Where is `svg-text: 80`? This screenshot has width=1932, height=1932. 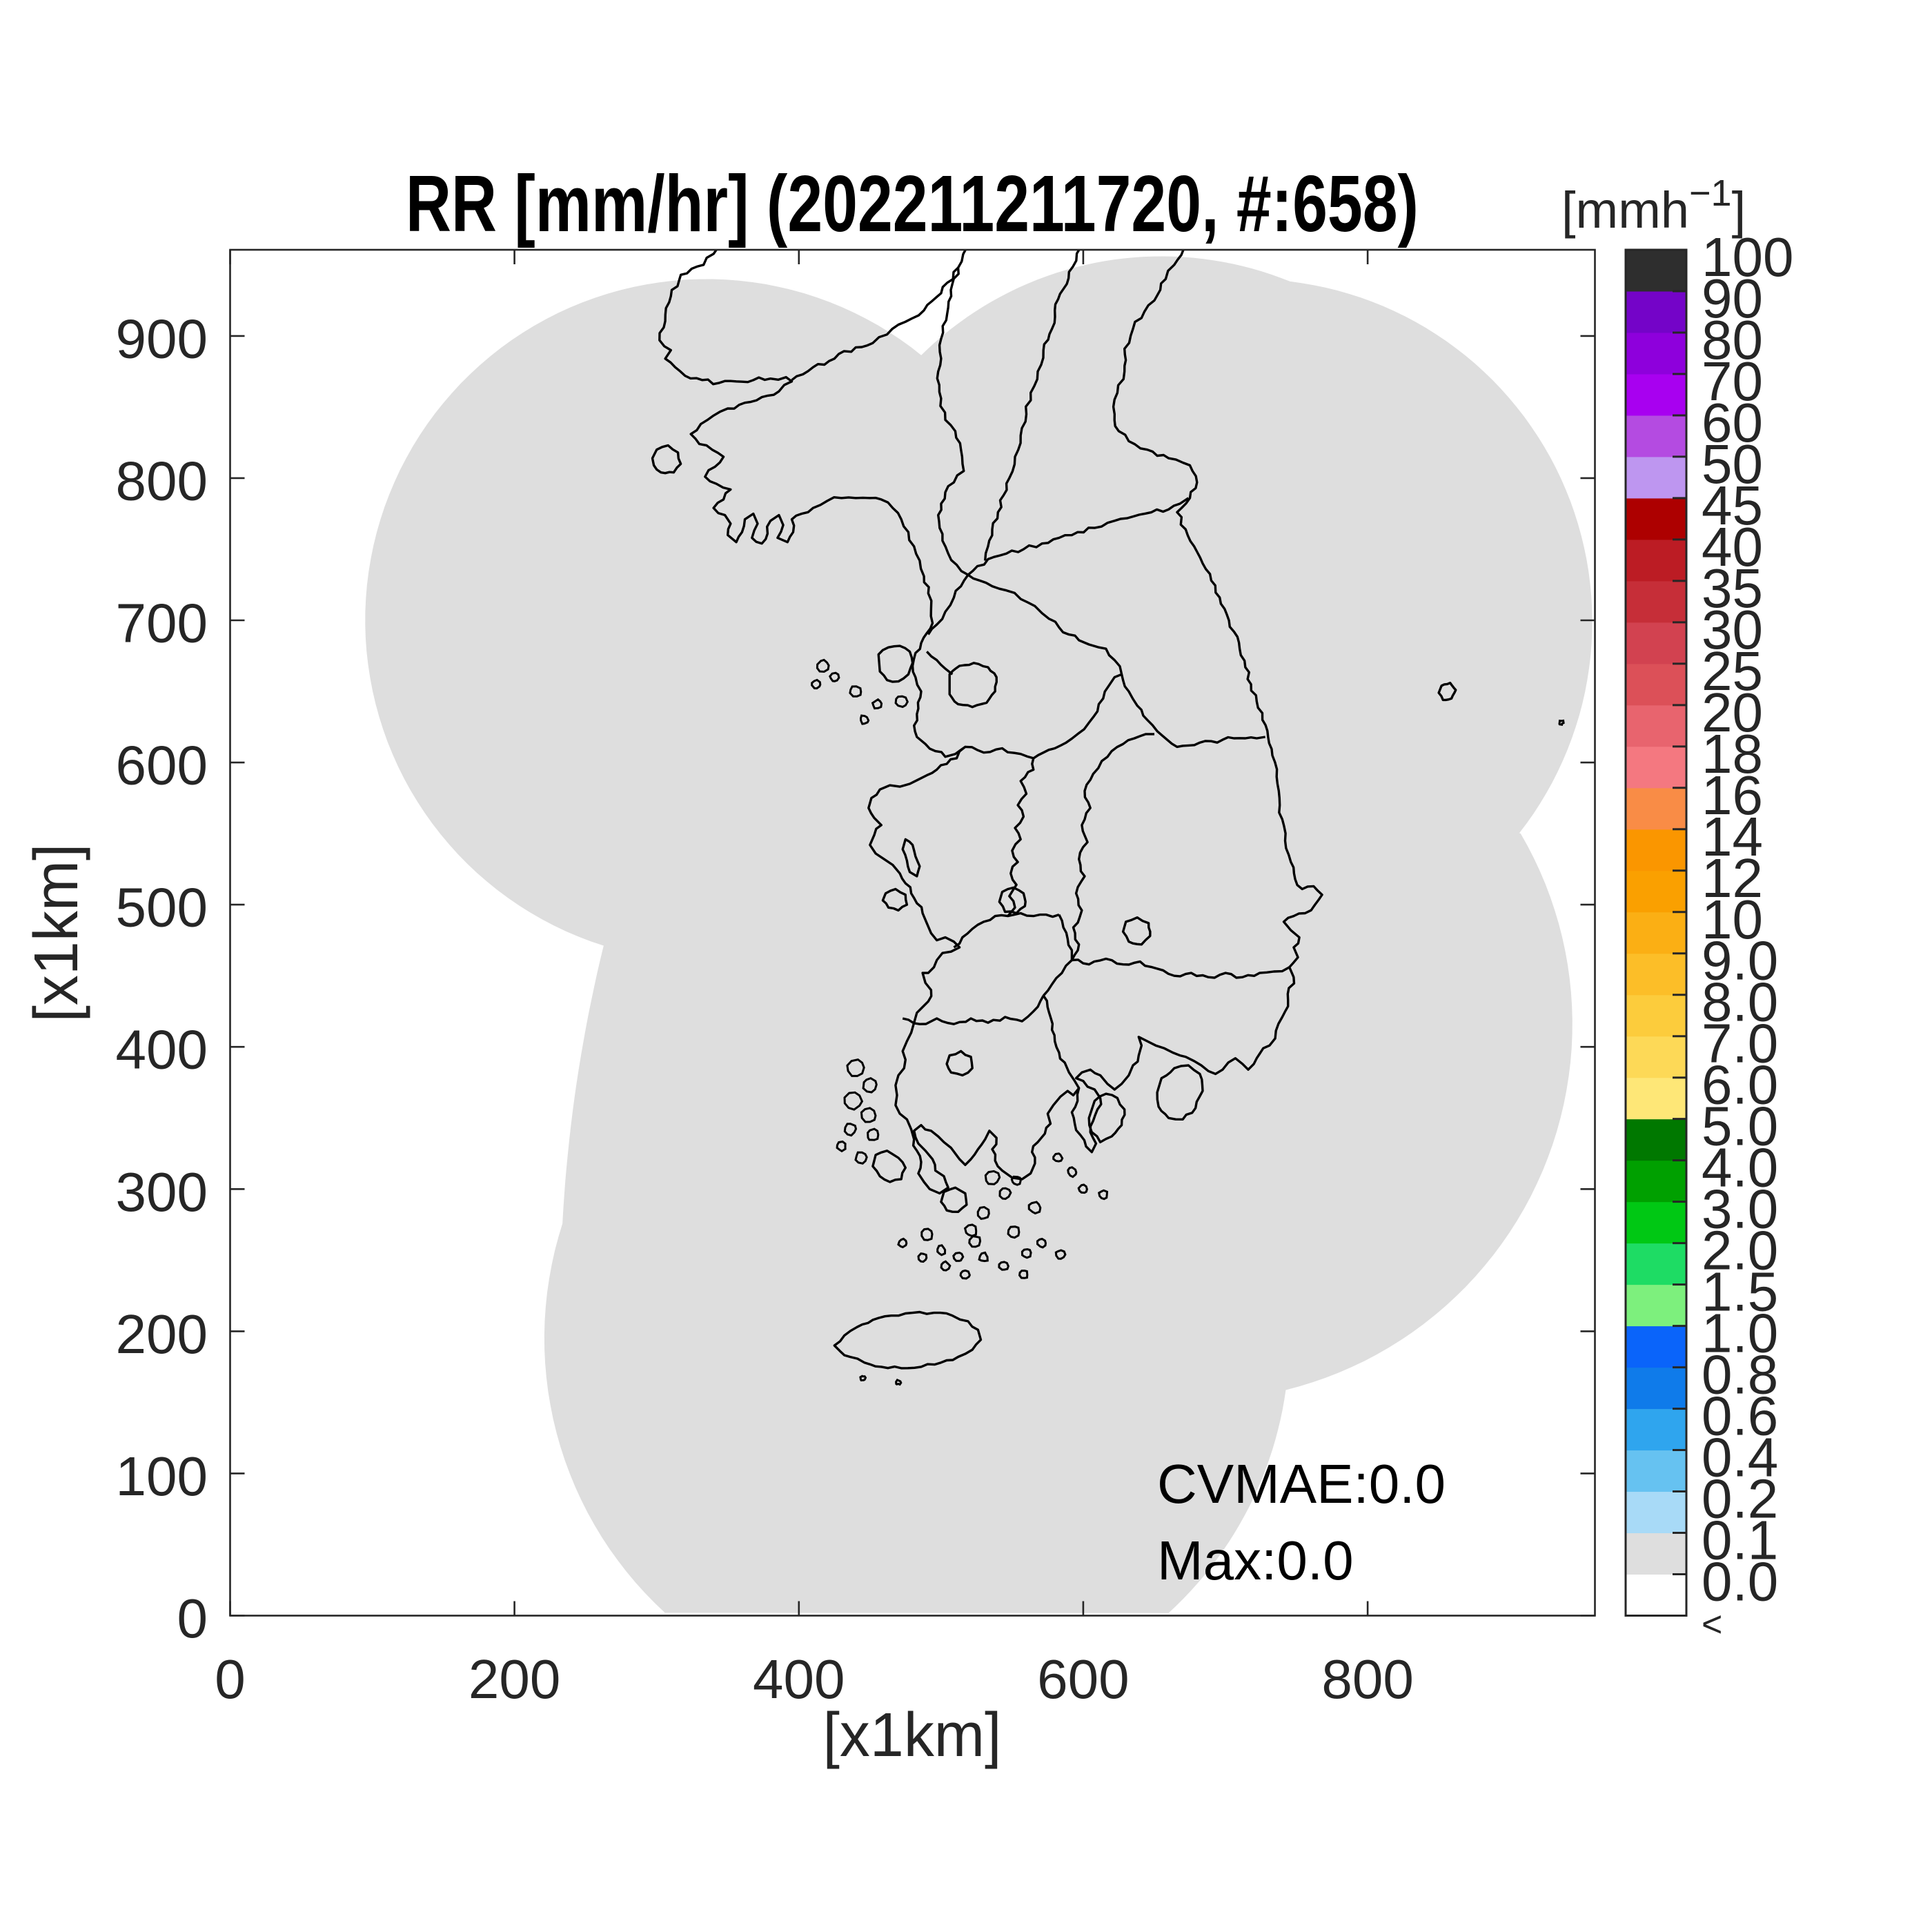 svg-text: 80 is located at coordinates (1732, 340).